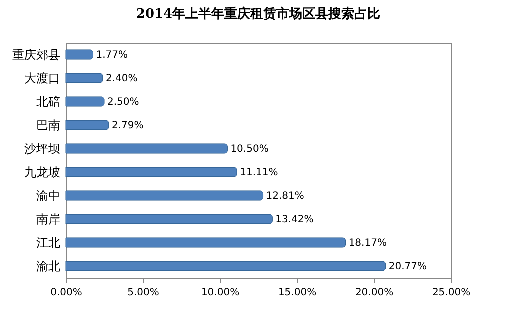 The image size is (532, 332). I want to click on y-tick-label: 重庆郊县, so click(36, 55).